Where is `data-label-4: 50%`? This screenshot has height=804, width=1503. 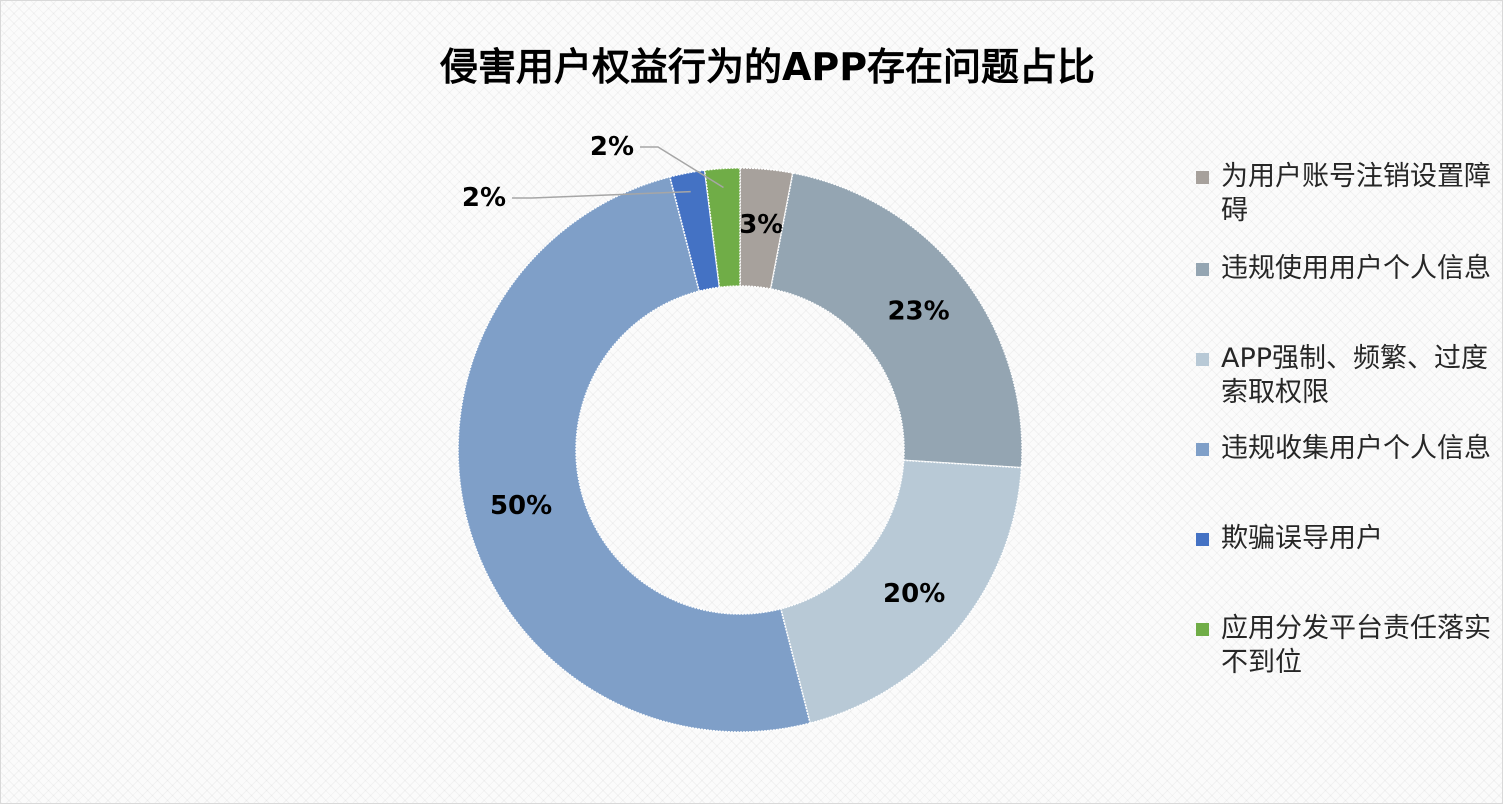
data-label-4: 50% is located at coordinates (521, 506).